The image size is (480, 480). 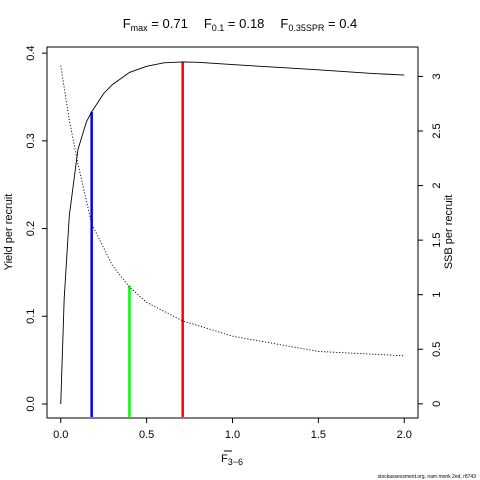 I want to click on y-left-tick-label: 0.3, so click(x=31, y=140).